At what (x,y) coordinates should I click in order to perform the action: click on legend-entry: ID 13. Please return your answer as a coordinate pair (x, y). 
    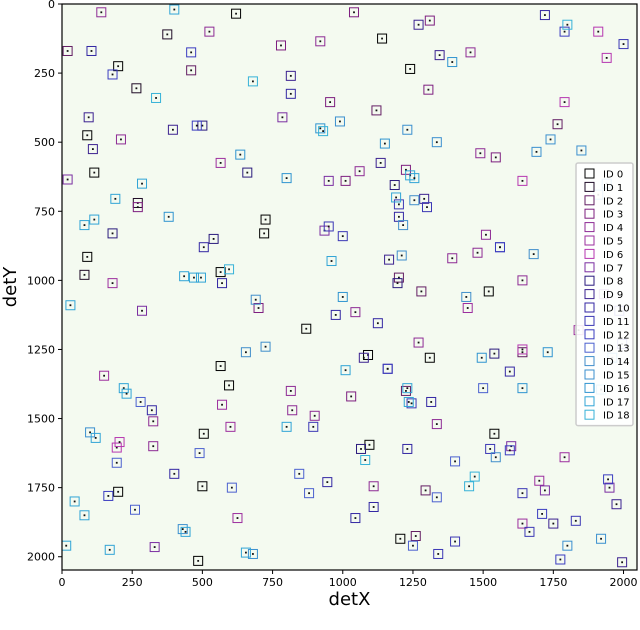
    Looking at the image, I should click on (616, 349).